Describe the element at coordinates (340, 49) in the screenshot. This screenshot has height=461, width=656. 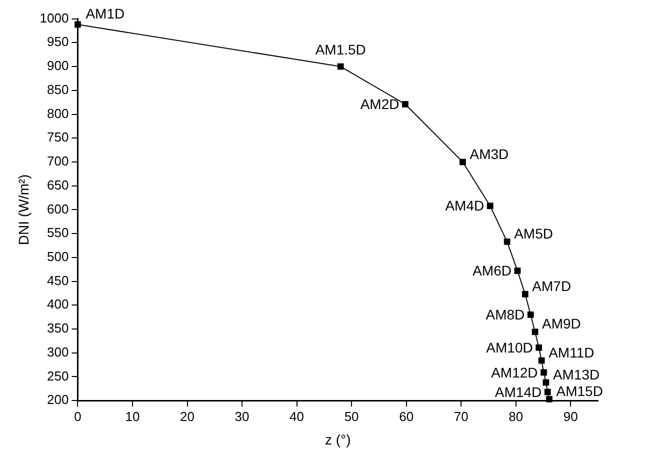
I see `annotation: AM1.5D` at that location.